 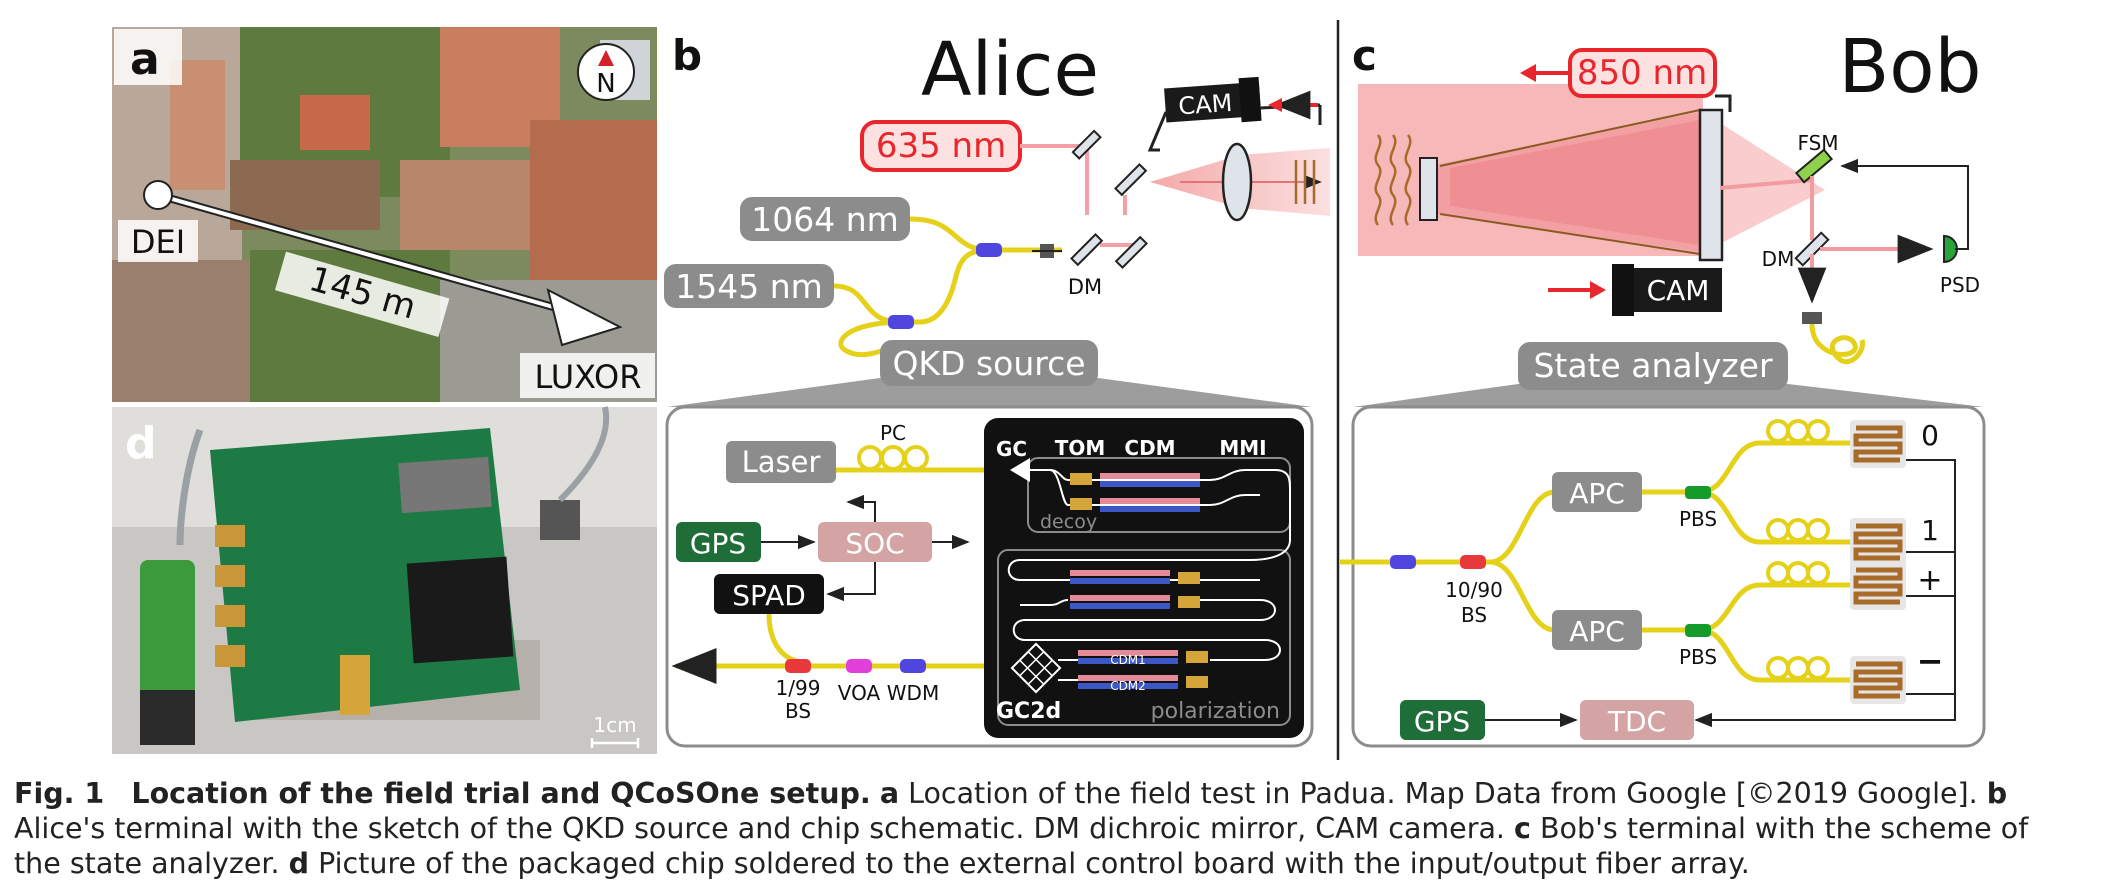 What do you see at coordinates (1950, 249) in the screenshot?
I see `psd-detector-icon` at bounding box center [1950, 249].